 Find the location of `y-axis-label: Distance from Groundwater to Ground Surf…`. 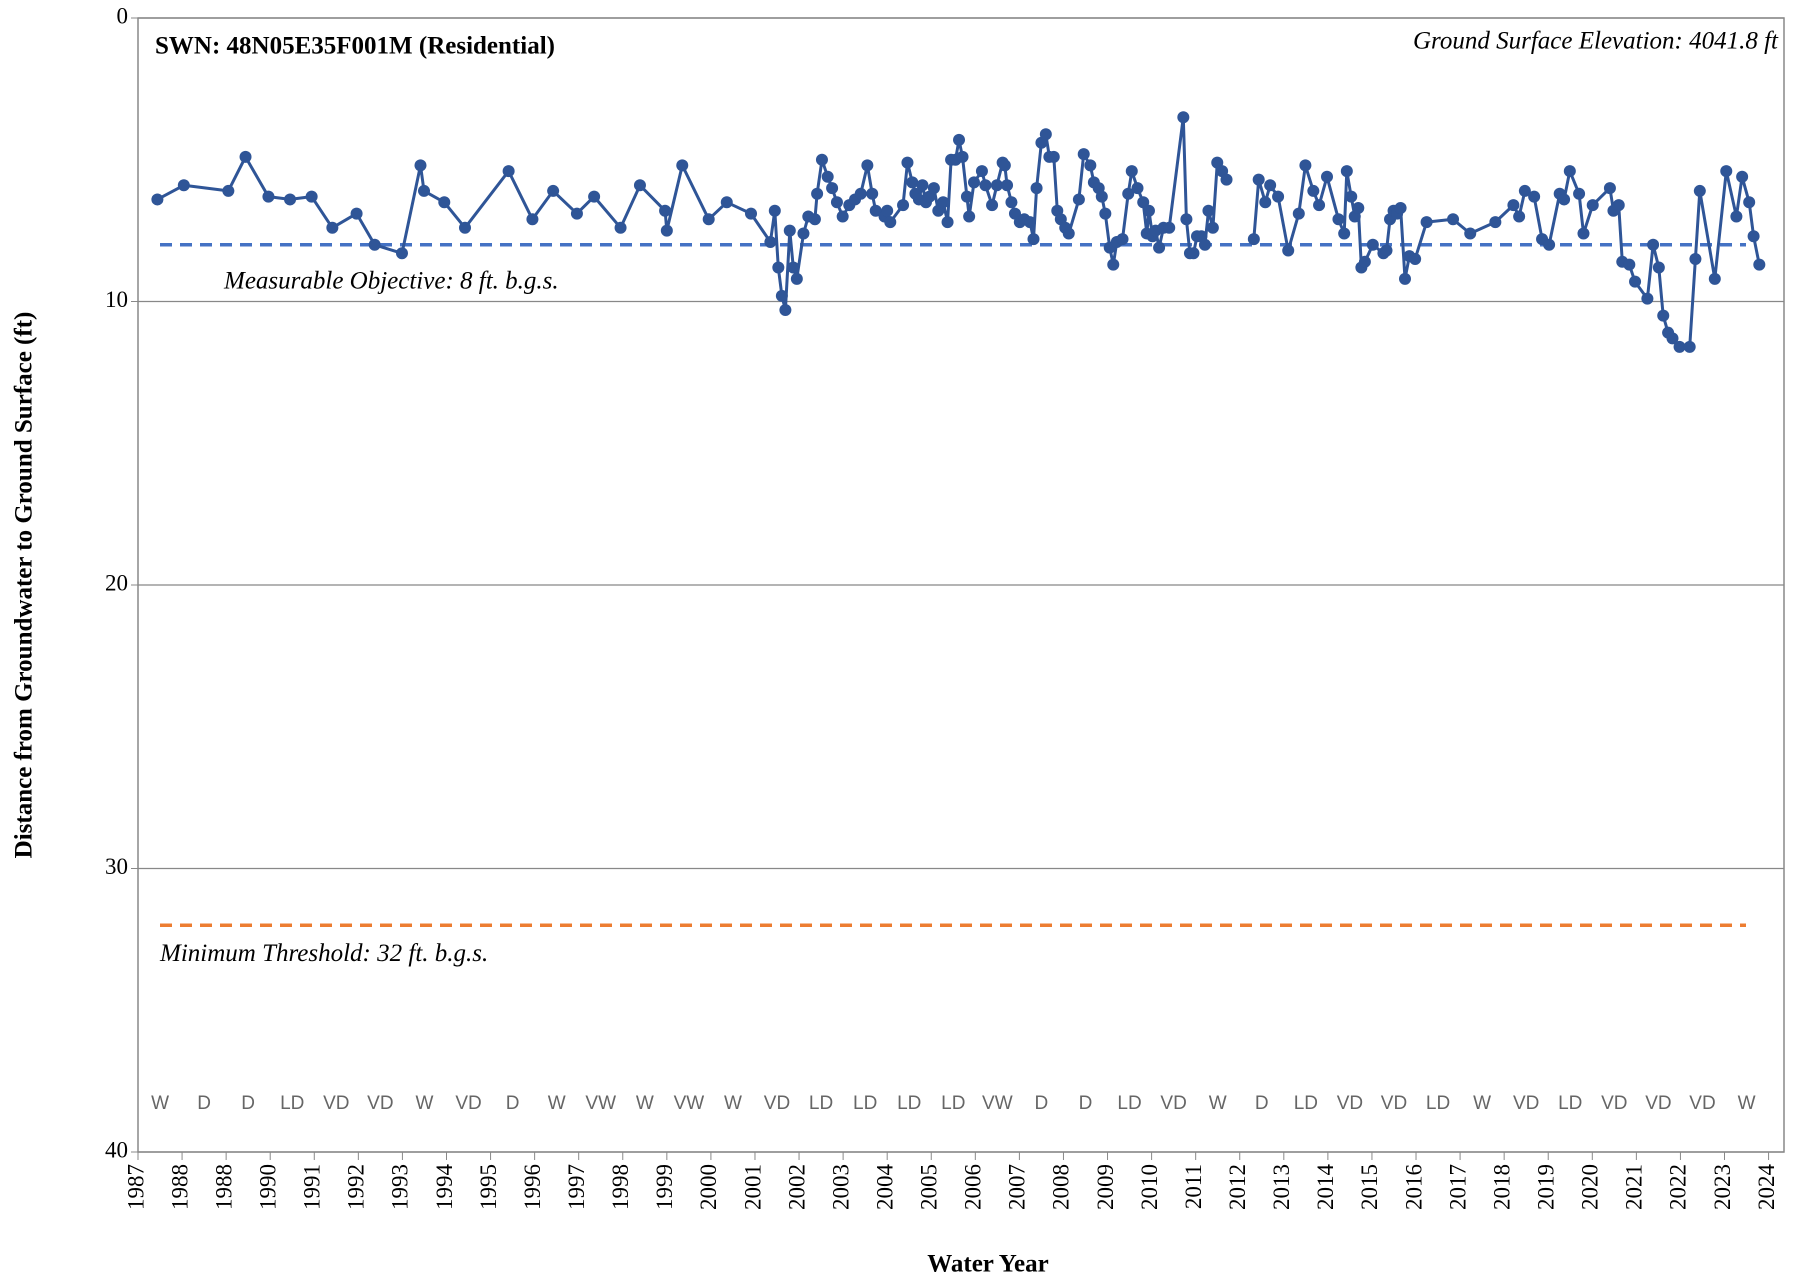

y-axis-label: Distance from Groundwater to Ground Surf… is located at coordinates (24, 585).